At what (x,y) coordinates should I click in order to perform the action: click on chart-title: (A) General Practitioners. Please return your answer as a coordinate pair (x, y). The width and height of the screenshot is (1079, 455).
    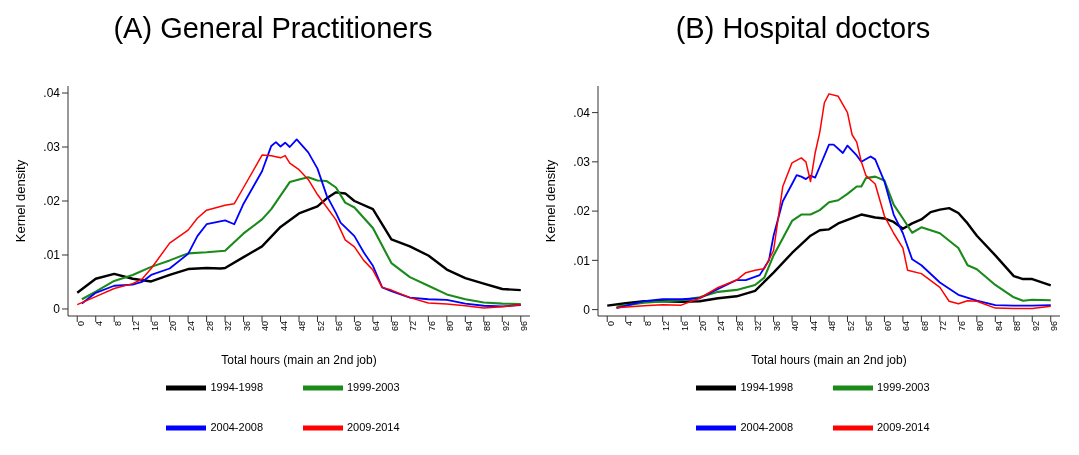
    Looking at the image, I should click on (273, 28).